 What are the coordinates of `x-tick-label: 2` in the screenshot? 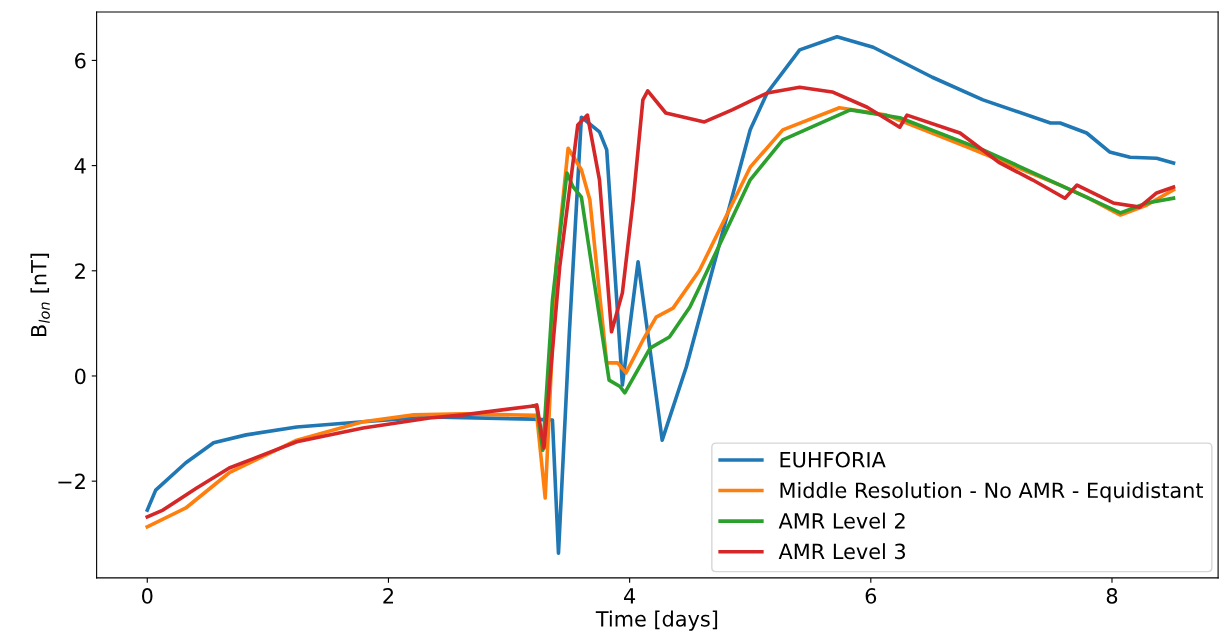 It's located at (388, 596).